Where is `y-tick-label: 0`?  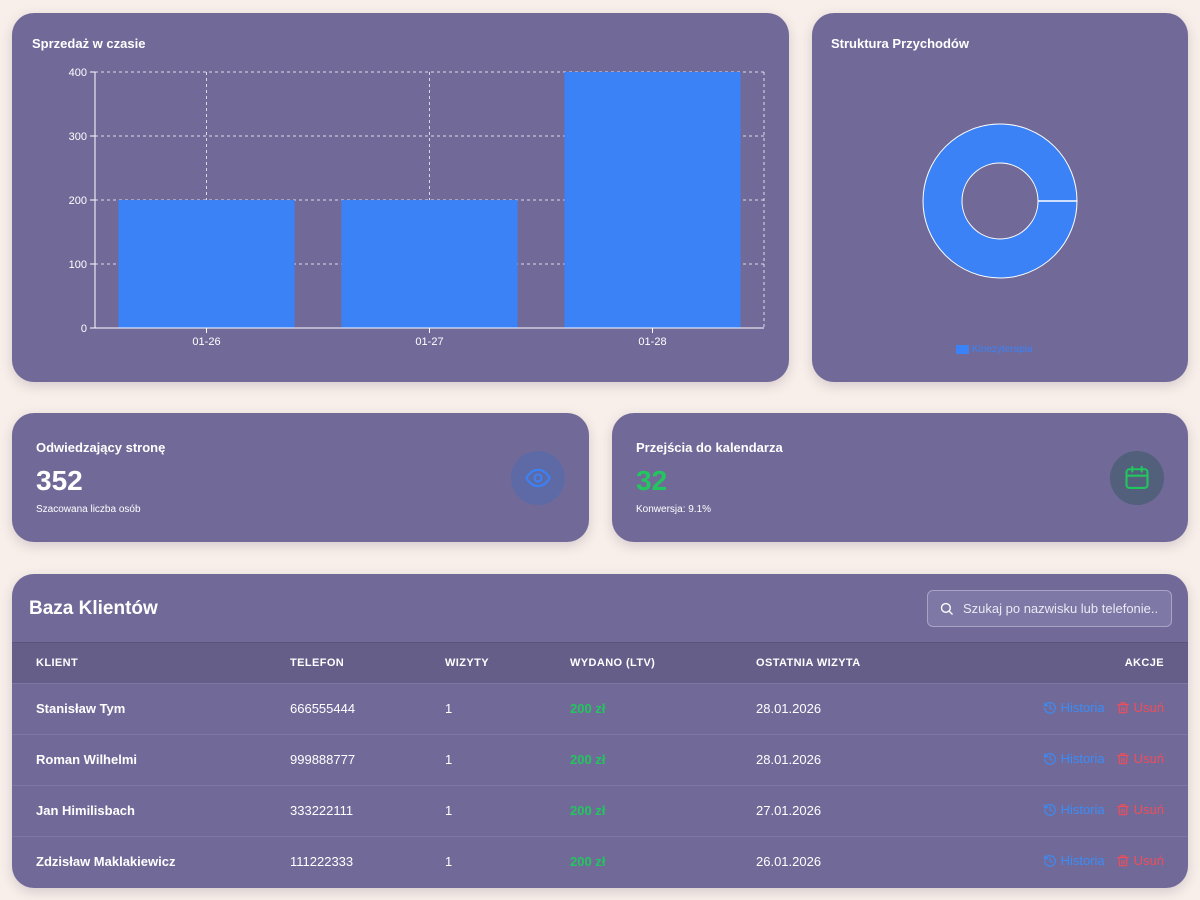 y-tick-label: 0 is located at coordinates (84, 329).